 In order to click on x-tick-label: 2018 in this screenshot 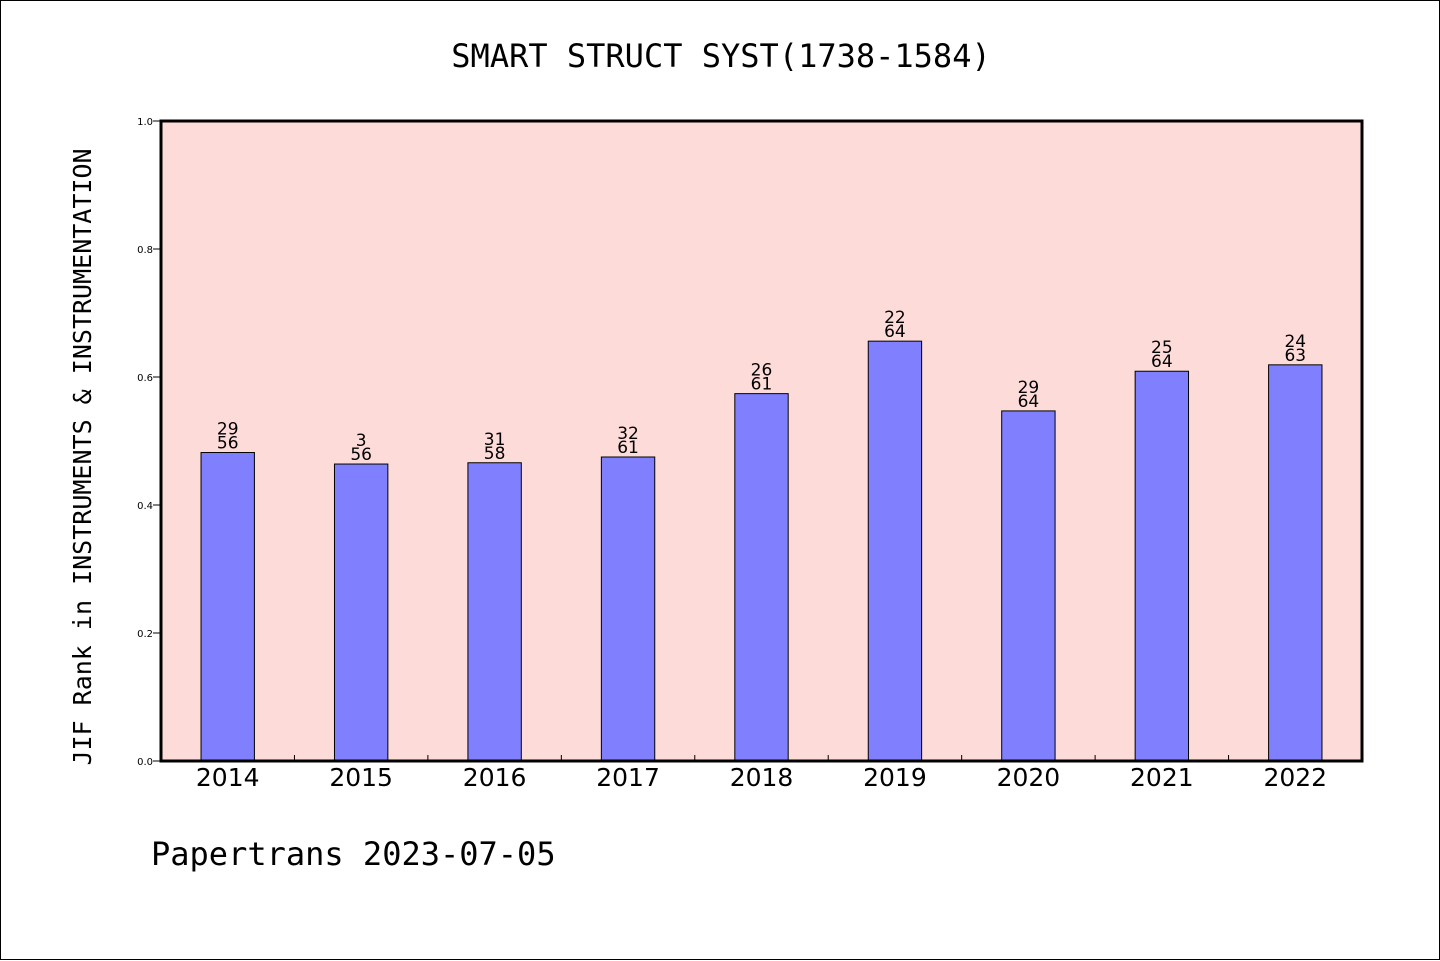, I will do `click(762, 777)`.